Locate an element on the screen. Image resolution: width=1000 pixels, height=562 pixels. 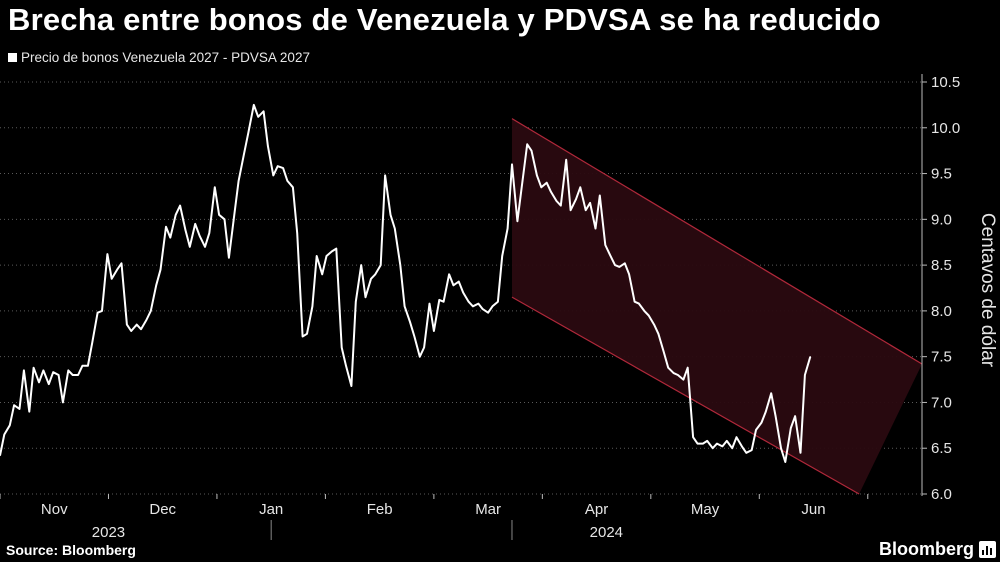
x-tick-label: Mar is located at coordinates (488, 509).